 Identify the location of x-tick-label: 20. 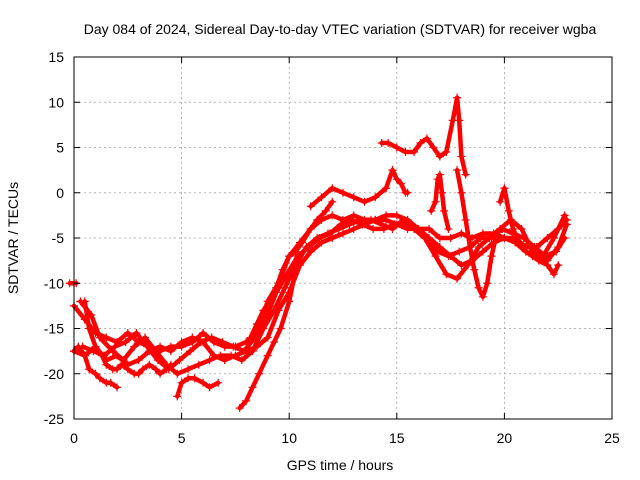
(505, 438).